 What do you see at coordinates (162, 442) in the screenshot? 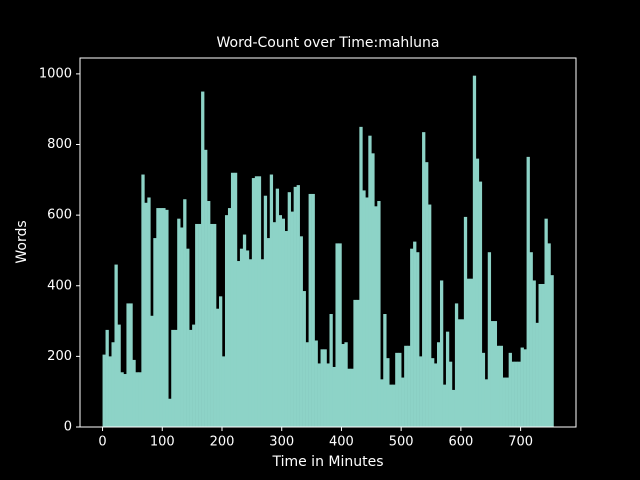
I see `x-tick-label: 100` at bounding box center [162, 442].